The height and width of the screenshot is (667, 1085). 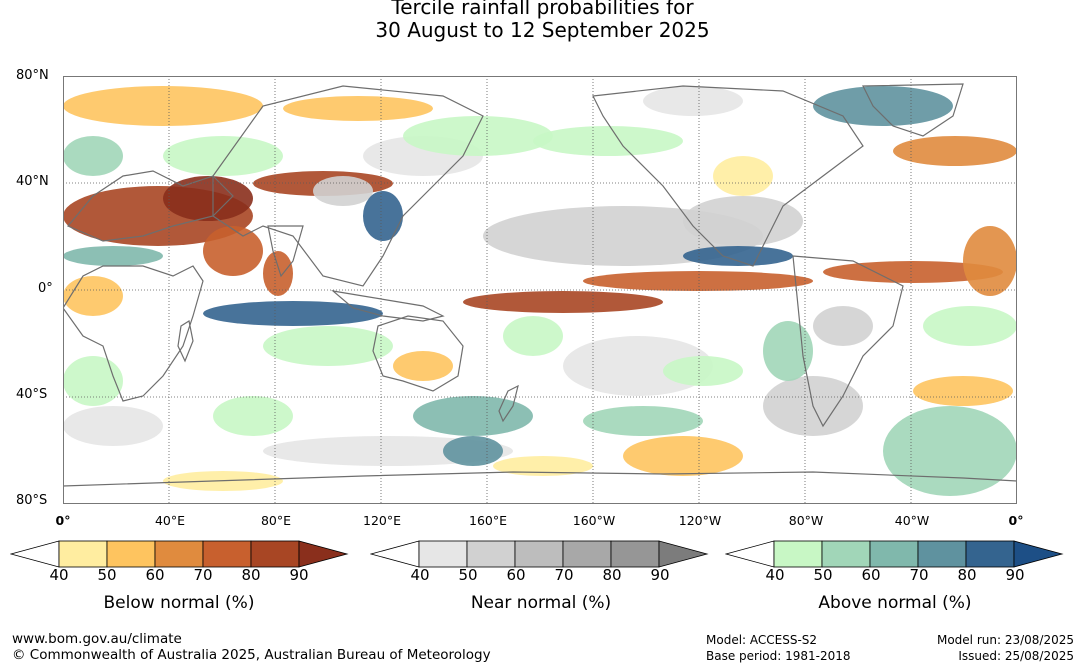 I want to click on near-tick: 60, so click(x=516, y=575).